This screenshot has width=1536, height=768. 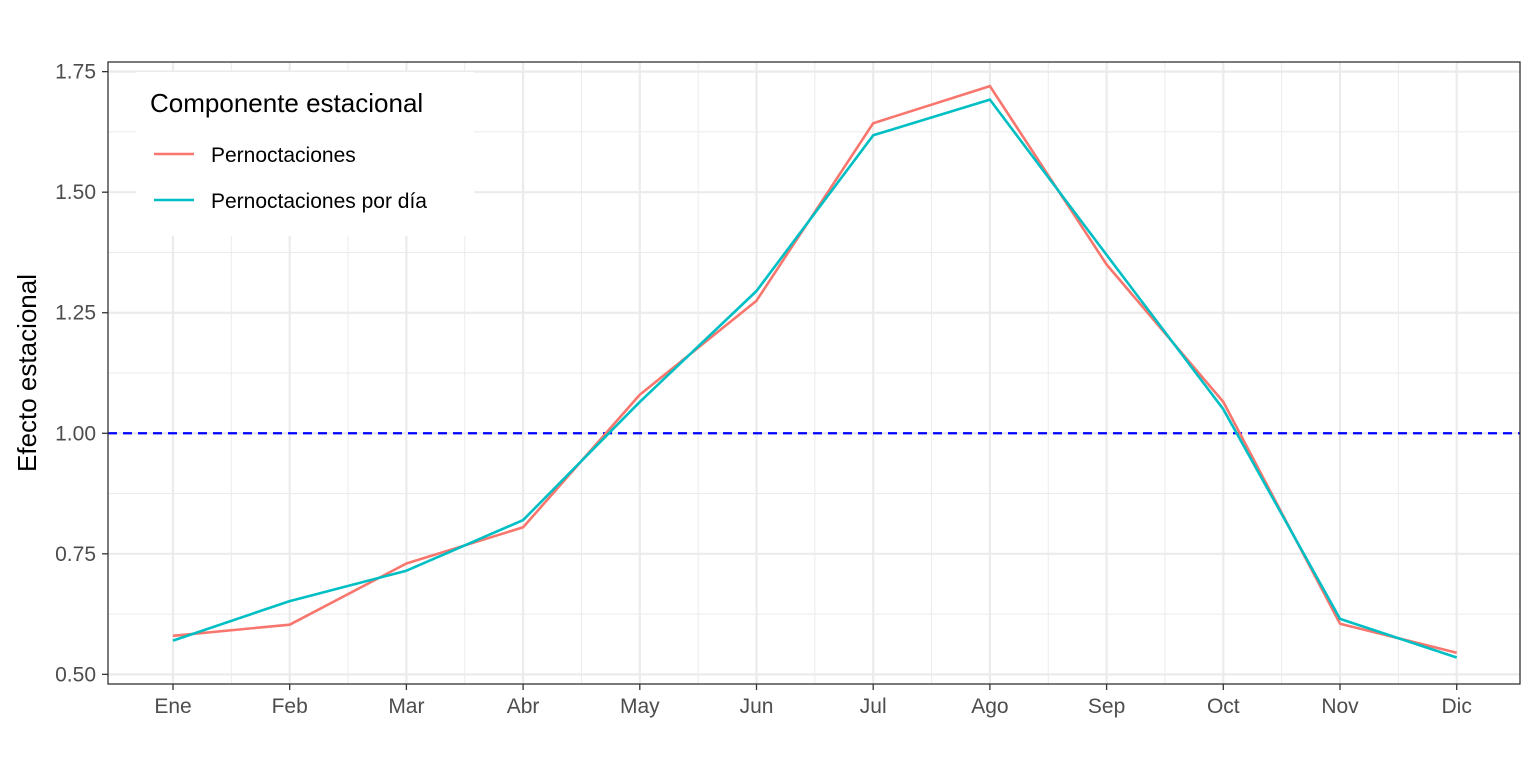 What do you see at coordinates (1340, 706) in the screenshot?
I see `x-tick-label: Nov` at bounding box center [1340, 706].